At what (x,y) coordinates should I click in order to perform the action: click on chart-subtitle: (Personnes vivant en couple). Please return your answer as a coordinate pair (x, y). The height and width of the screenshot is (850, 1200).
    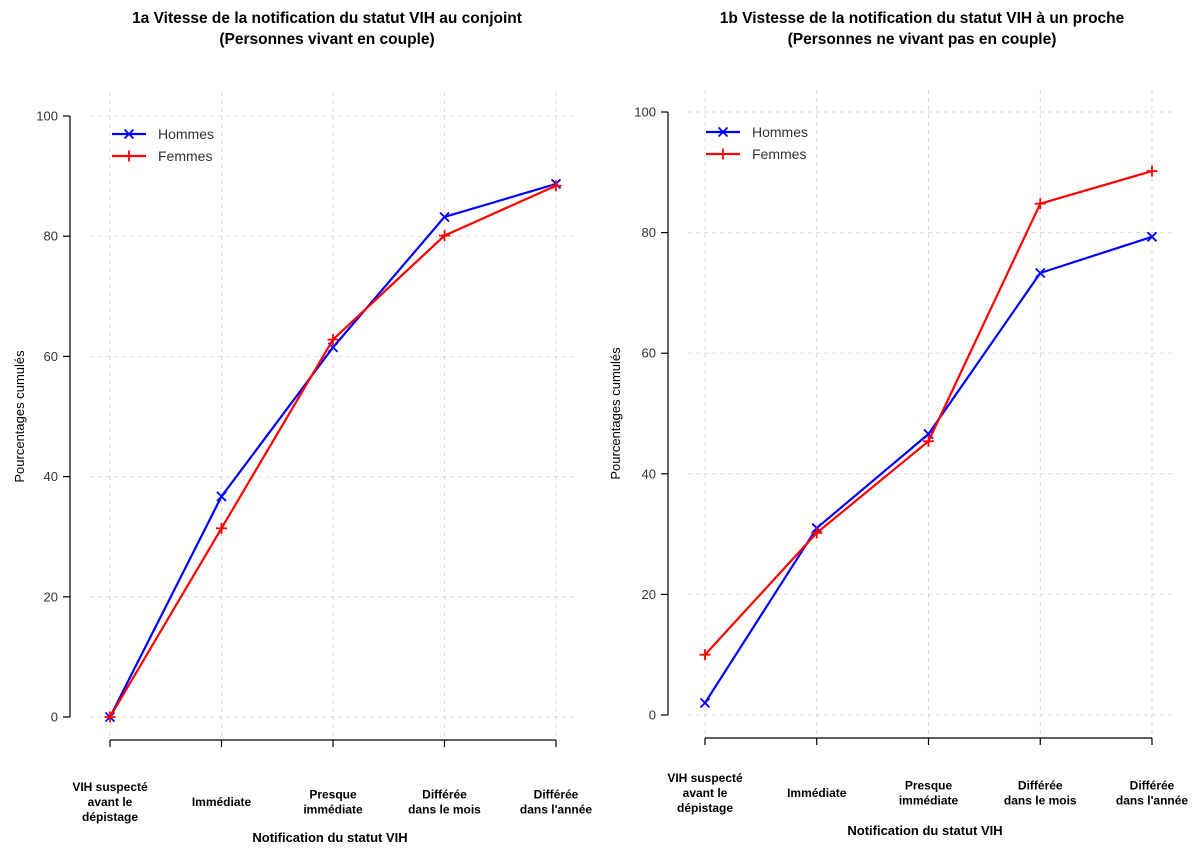
    Looking at the image, I should click on (326, 39).